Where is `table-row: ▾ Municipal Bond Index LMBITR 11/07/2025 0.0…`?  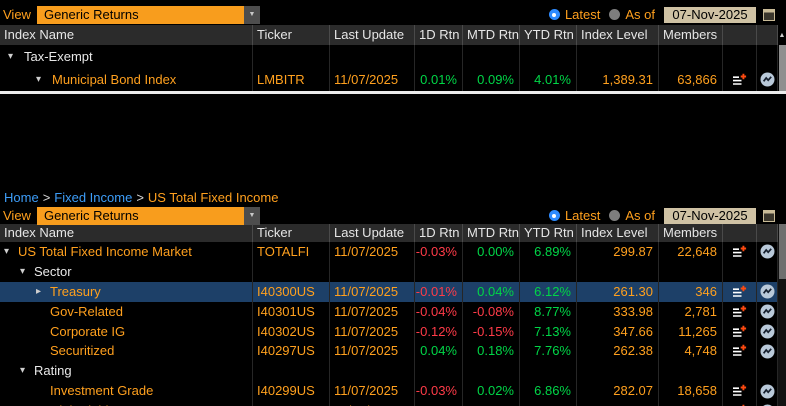 table-row: ▾ Municipal Bond Index LMBITR 11/07/2025 0.0… is located at coordinates (389, 79).